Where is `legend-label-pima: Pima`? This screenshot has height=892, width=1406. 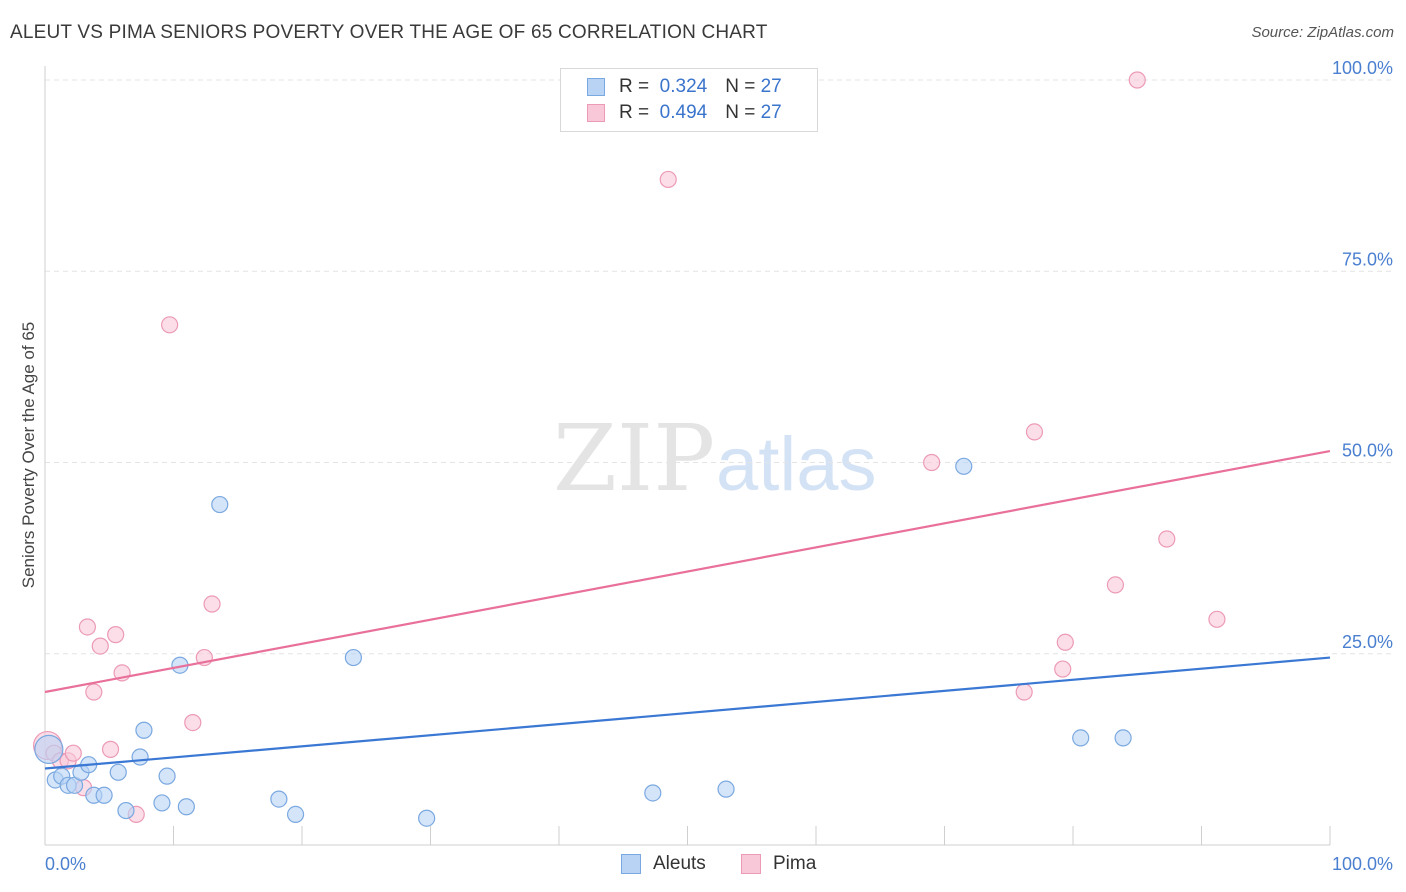
legend-label-pima: Pima is located at coordinates (795, 863).